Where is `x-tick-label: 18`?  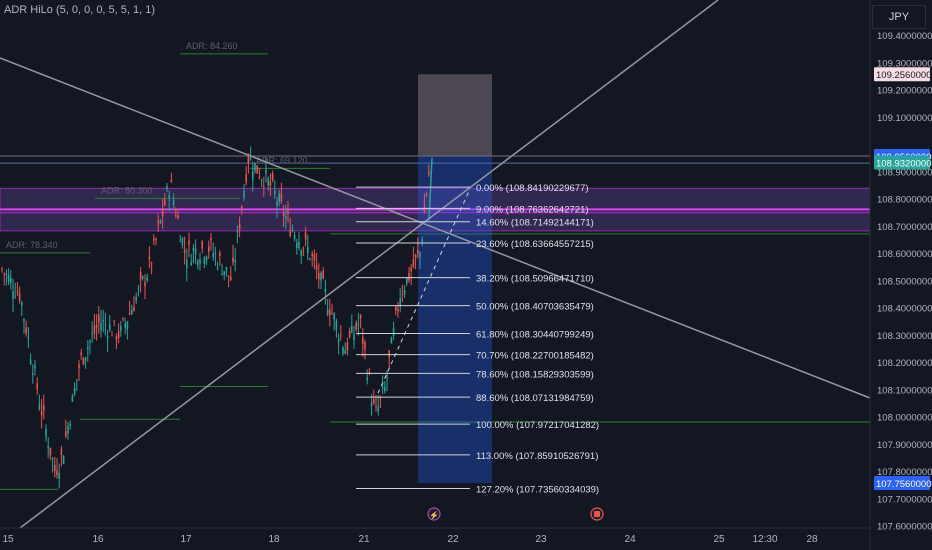 x-tick-label: 18 is located at coordinates (274, 539).